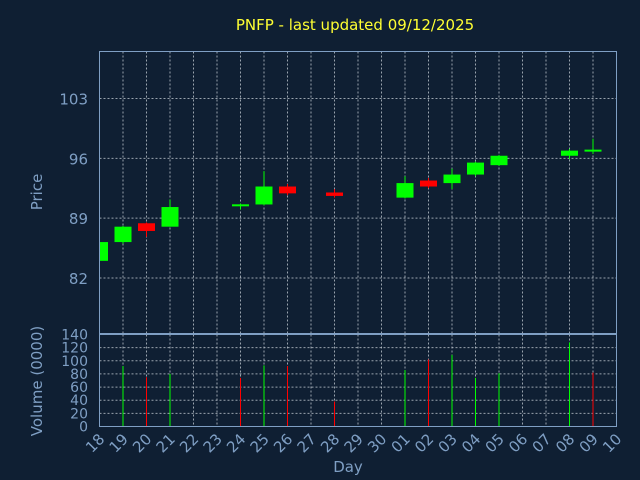 Image resolution: width=640 pixels, height=480 pixels. I want to click on volume-tick-label: 100, so click(74, 362).